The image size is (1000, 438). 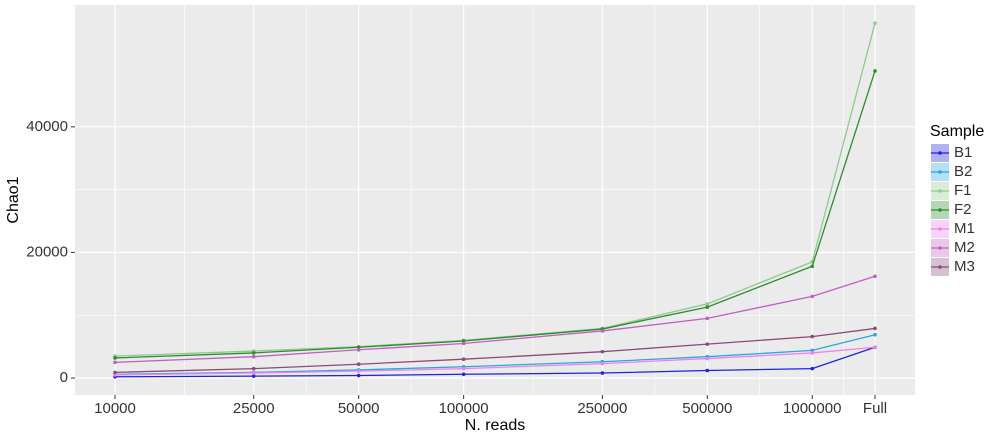 What do you see at coordinates (359, 408) in the screenshot?
I see `x-tick-label: 50000` at bounding box center [359, 408].